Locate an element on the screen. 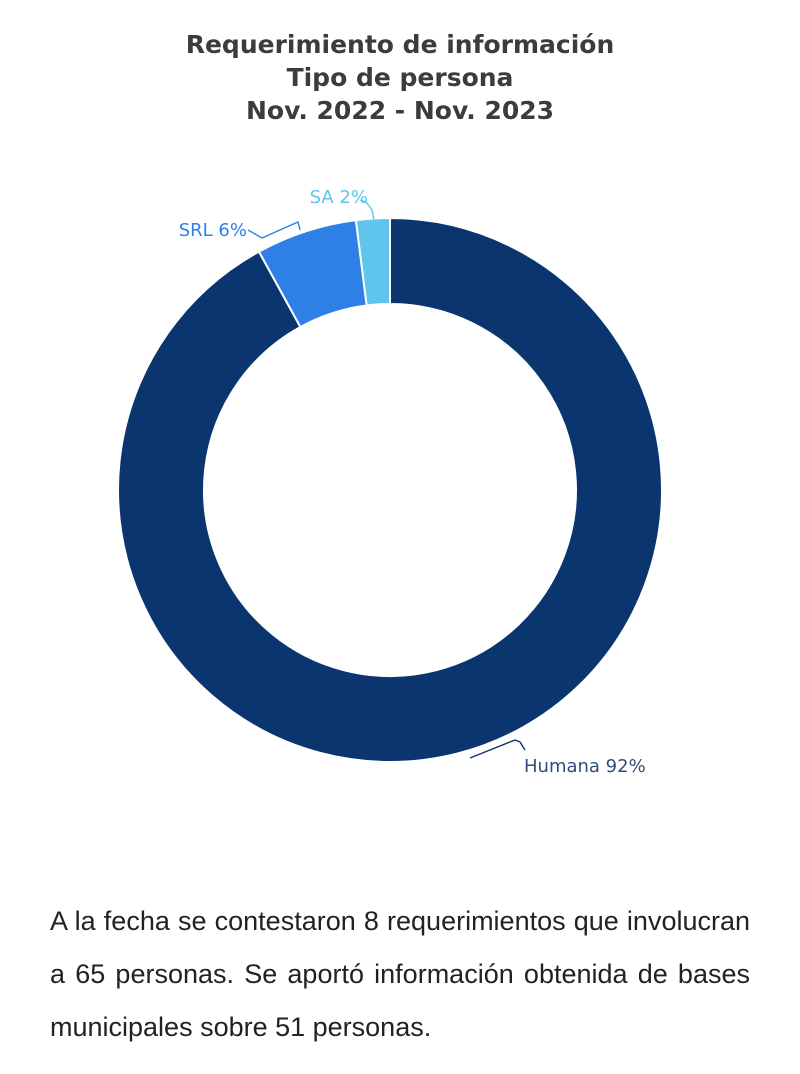 Image resolution: width=800 pixels, height=1074 pixels. chart-title-line-1: Requerimiento de información is located at coordinates (400, 44).